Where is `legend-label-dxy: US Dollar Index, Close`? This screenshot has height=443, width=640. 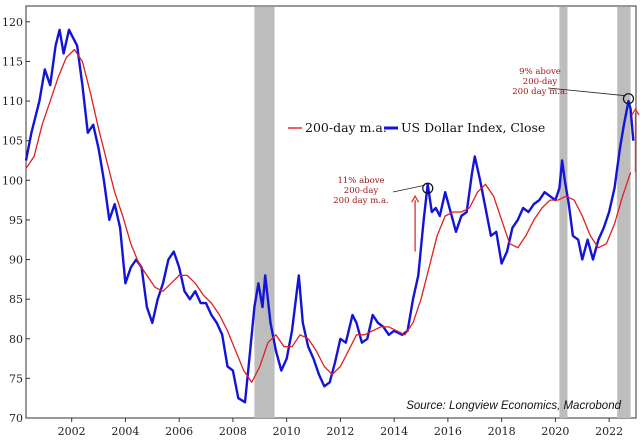 legend-label-dxy: US Dollar Index, Close is located at coordinates (473, 127).